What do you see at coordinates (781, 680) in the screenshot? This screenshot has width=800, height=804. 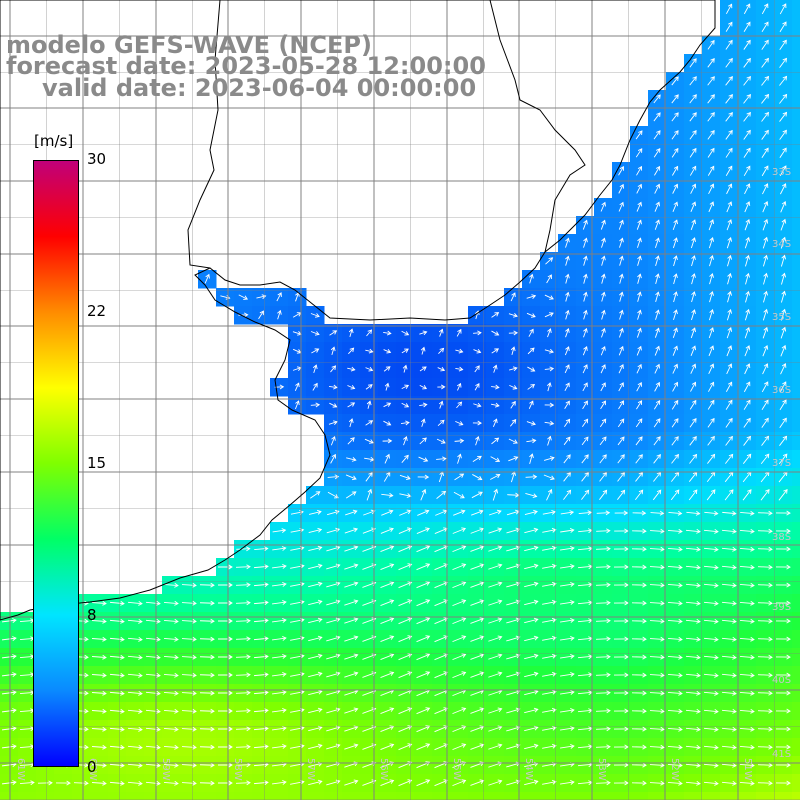 I see `lat-label: 40S` at bounding box center [781, 680].